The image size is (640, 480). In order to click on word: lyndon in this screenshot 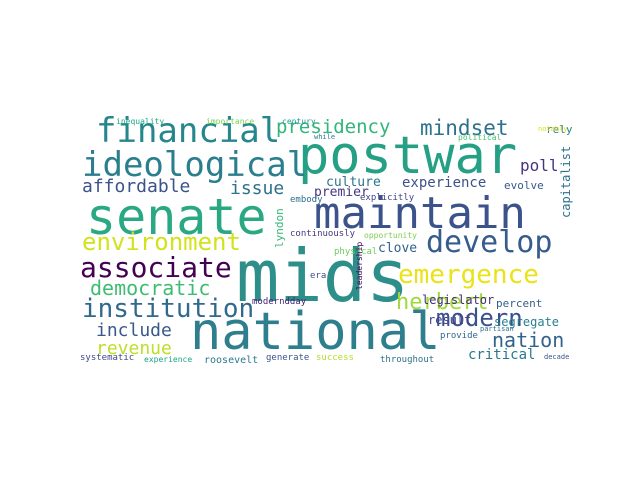, I will do `click(279, 228)`.